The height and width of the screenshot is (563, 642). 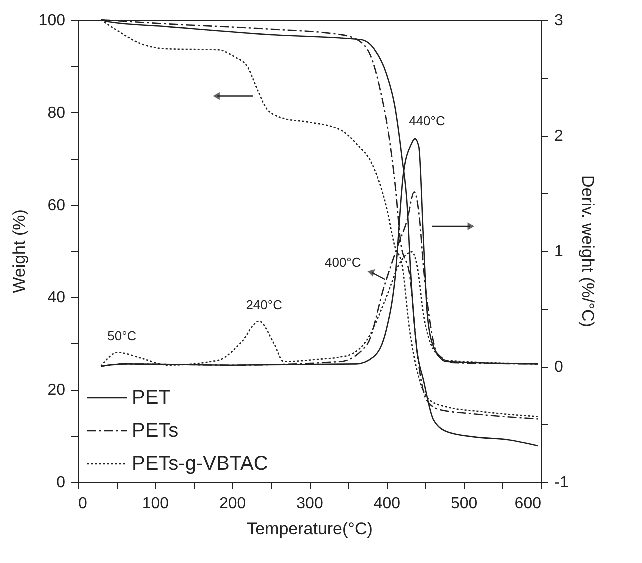 What do you see at coordinates (559, 367) in the screenshot?
I see `y2-tick-label: 0` at bounding box center [559, 367].